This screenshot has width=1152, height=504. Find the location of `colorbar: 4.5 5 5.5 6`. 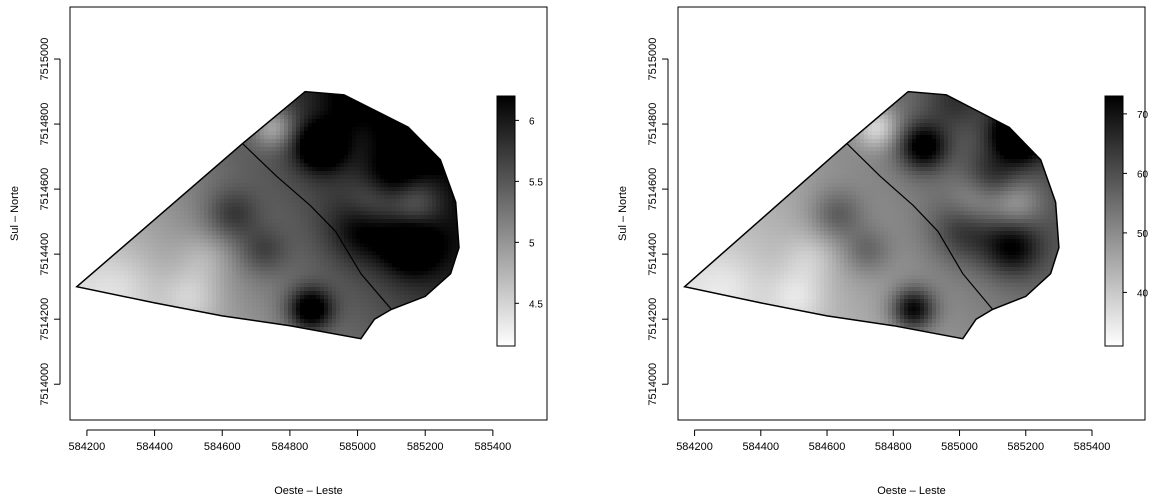

colorbar: 4.5 5 5.5 6 is located at coordinates (519, 221).